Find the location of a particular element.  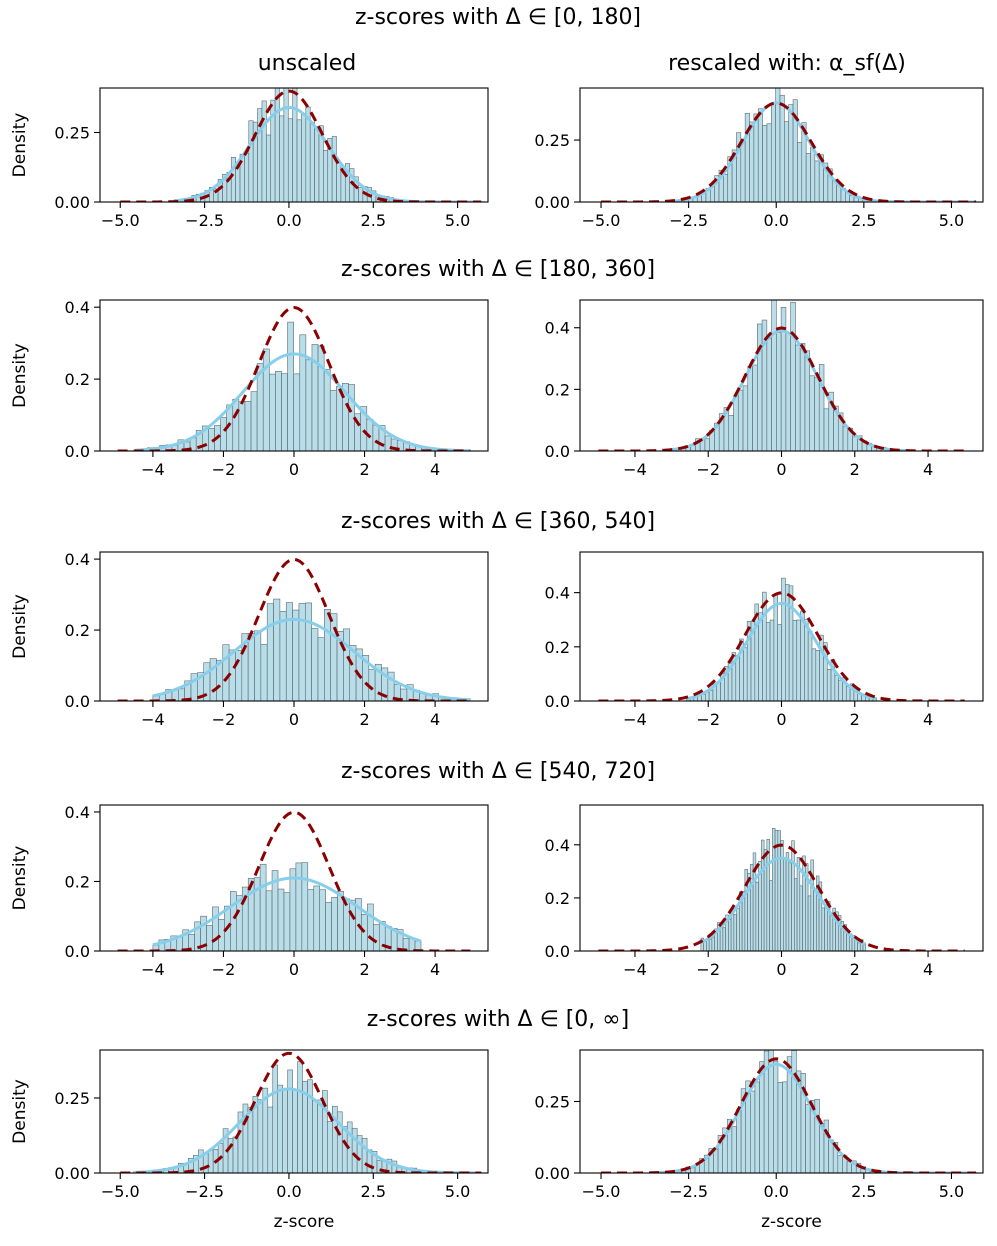

x-tick-label: 4 is located at coordinates (435, 719).